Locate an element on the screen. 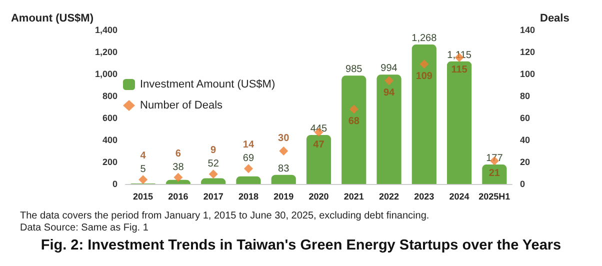 This screenshot has height=266, width=602. x-tick-label: 2019 is located at coordinates (284, 197).